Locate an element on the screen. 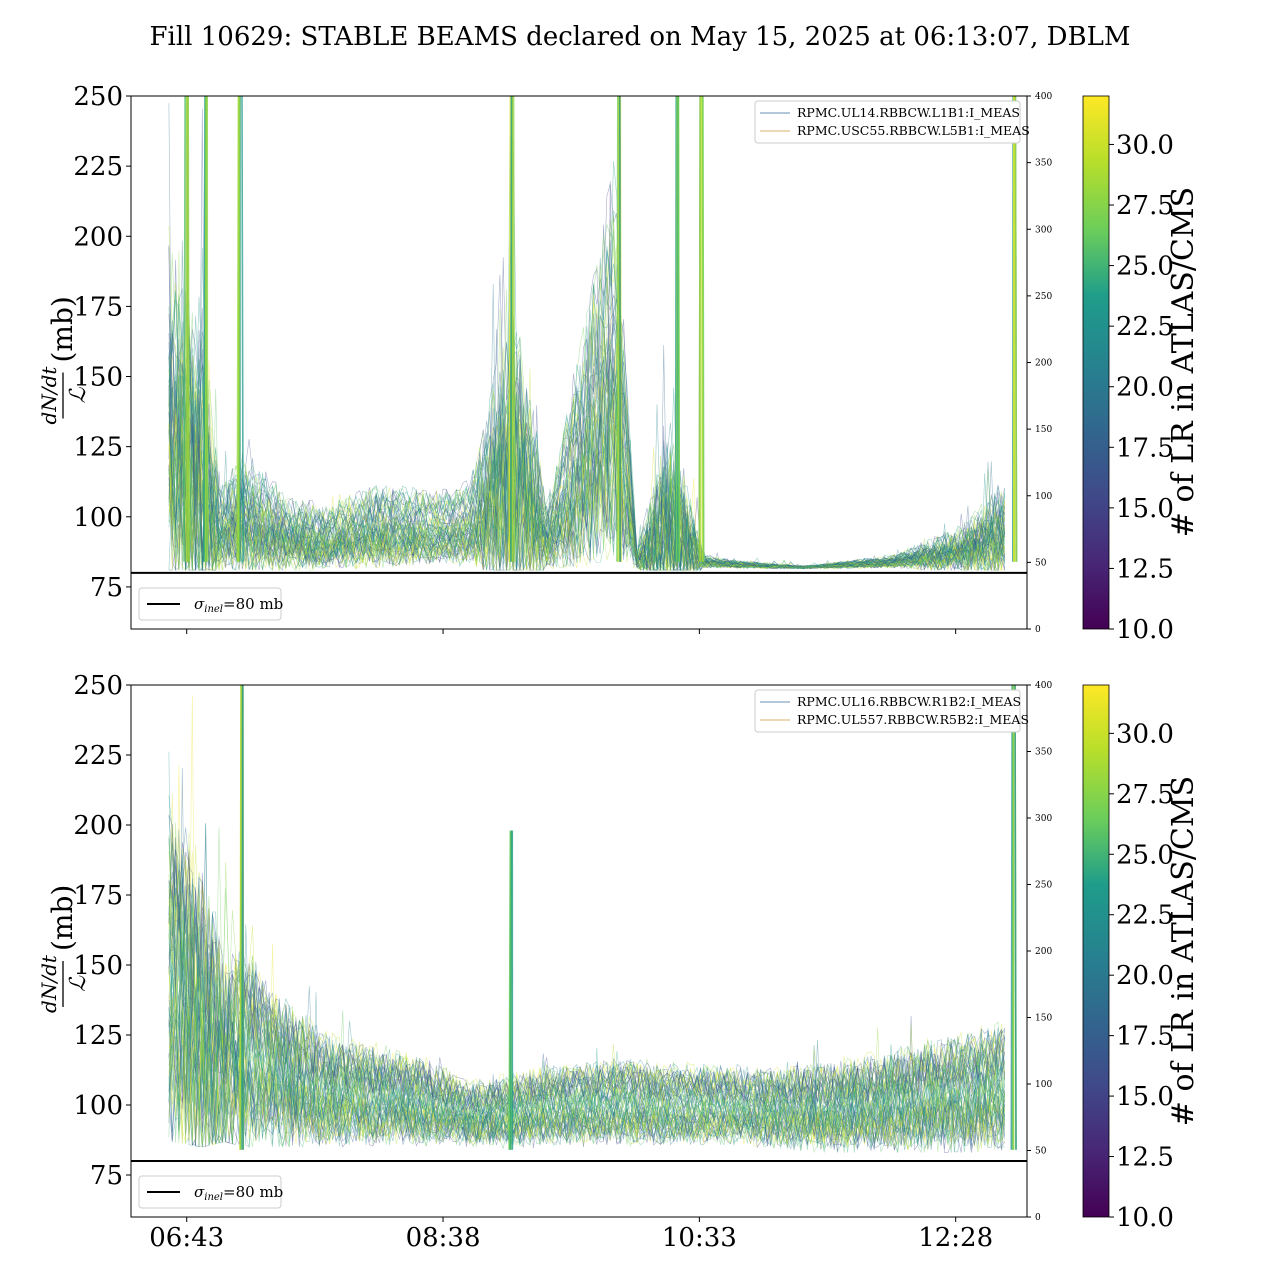 The image size is (1280, 1280). top-left-tick-label: 75 is located at coordinates (106, 588).